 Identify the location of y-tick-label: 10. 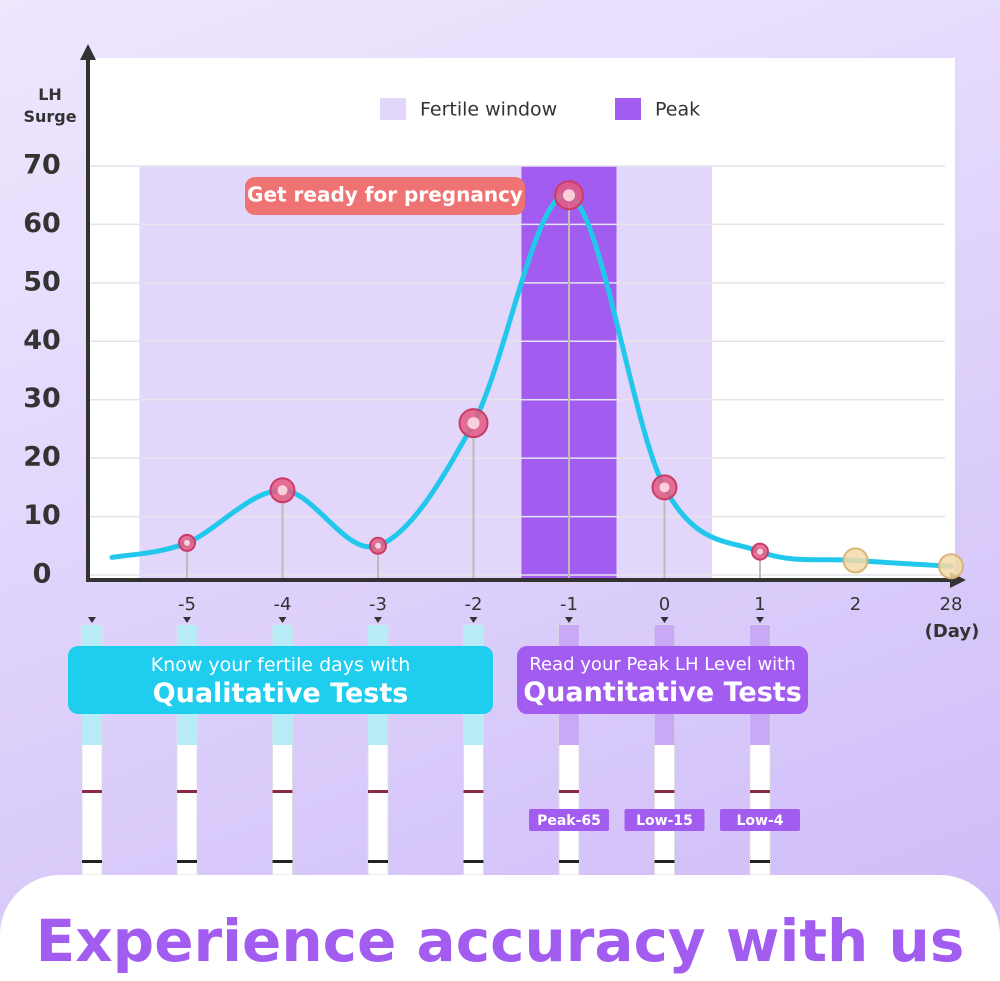
(42, 515).